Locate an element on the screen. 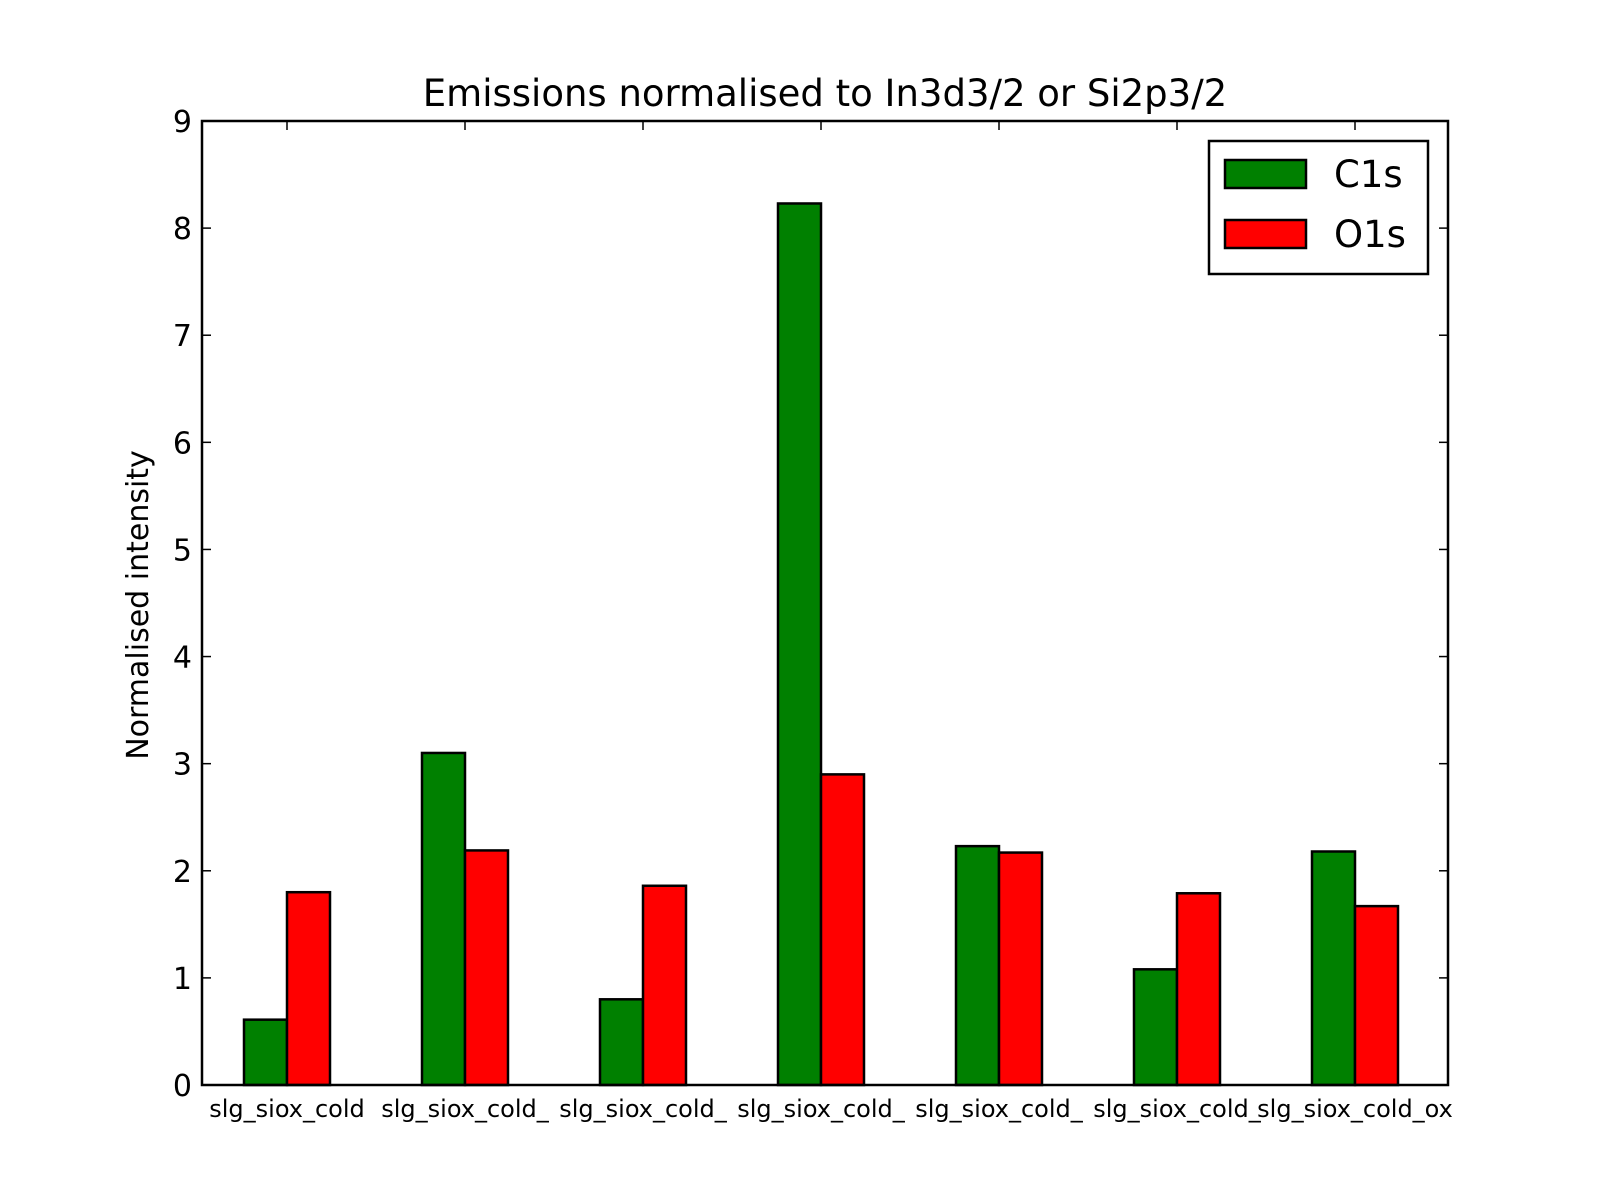  legend-swatch-c1s is located at coordinates (1265, 174).